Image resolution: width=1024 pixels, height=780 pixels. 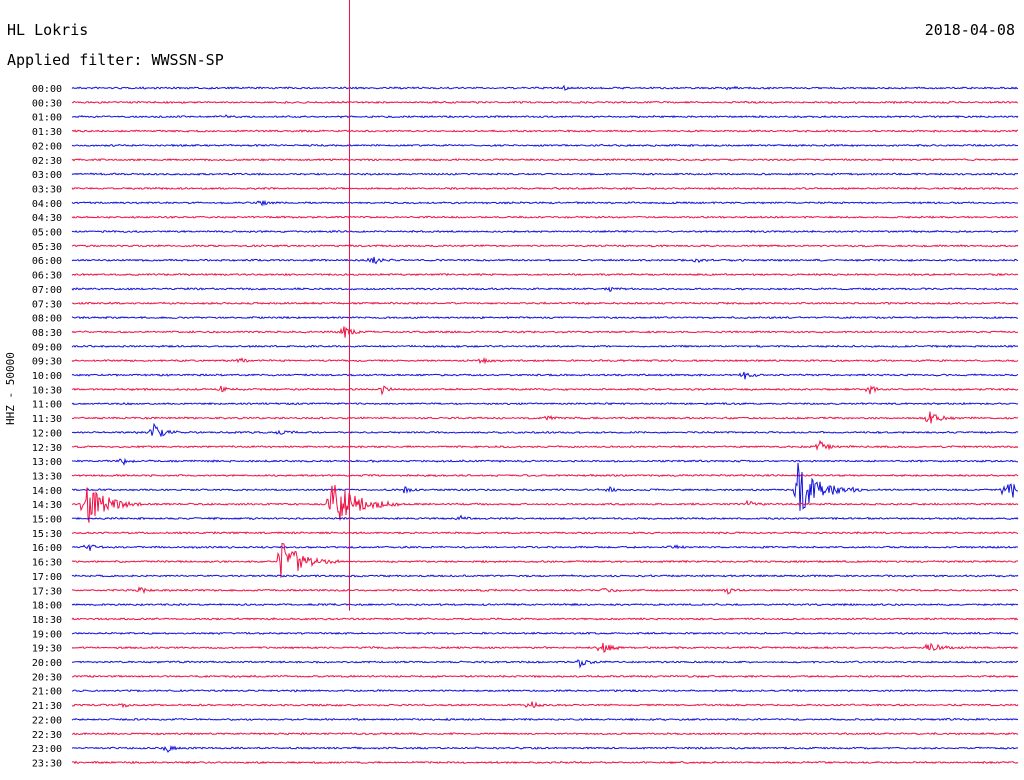 I want to click on time-tick-label: 17:00, so click(x=47, y=577).